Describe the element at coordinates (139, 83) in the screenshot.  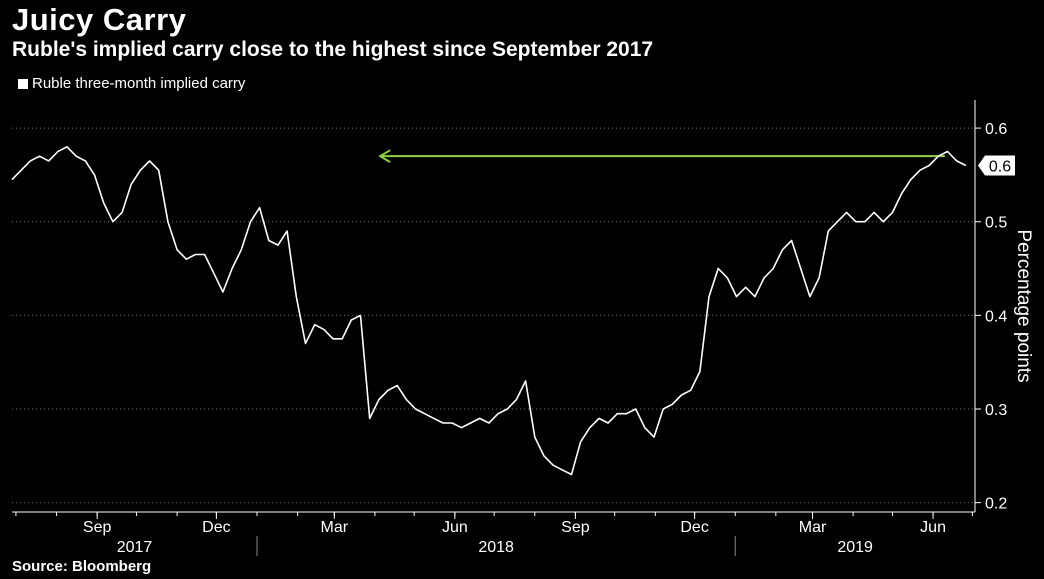
I see `legend-label: Ruble three-month implied carry` at that location.